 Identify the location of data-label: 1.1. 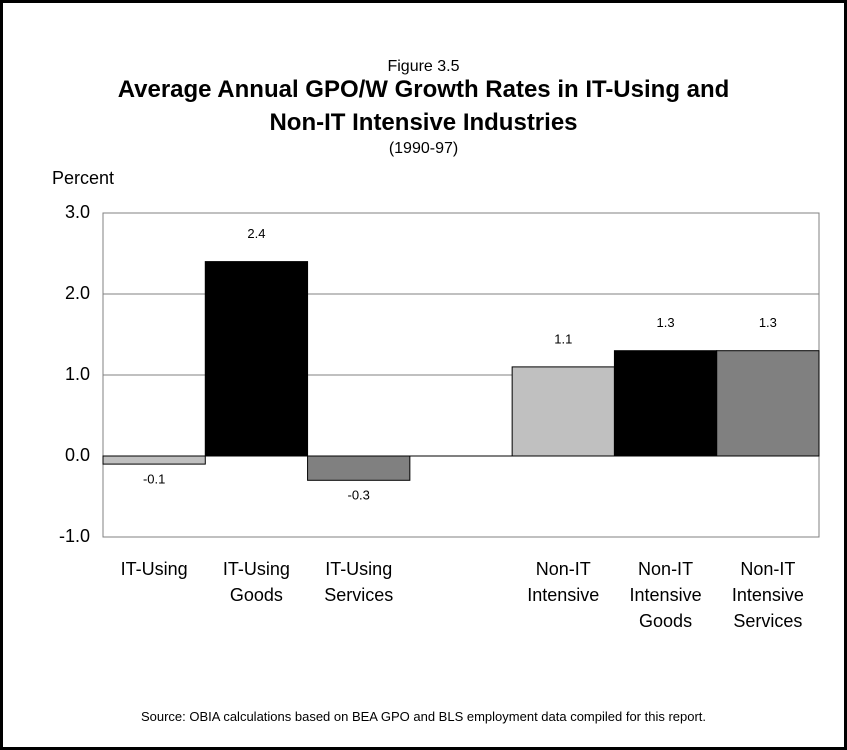
(563, 338).